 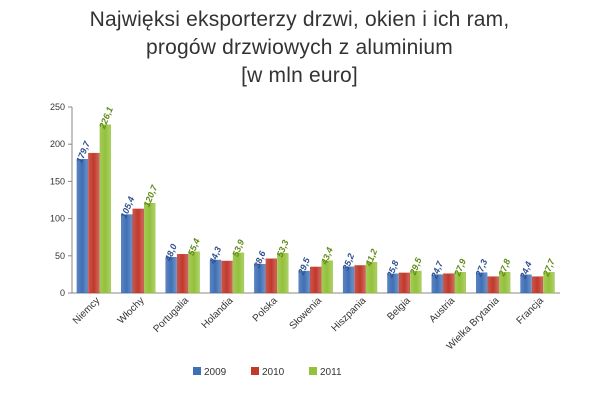 I want to click on chart-title-line-2: progów drzwiowych z aluminium, so click(x=299, y=47).